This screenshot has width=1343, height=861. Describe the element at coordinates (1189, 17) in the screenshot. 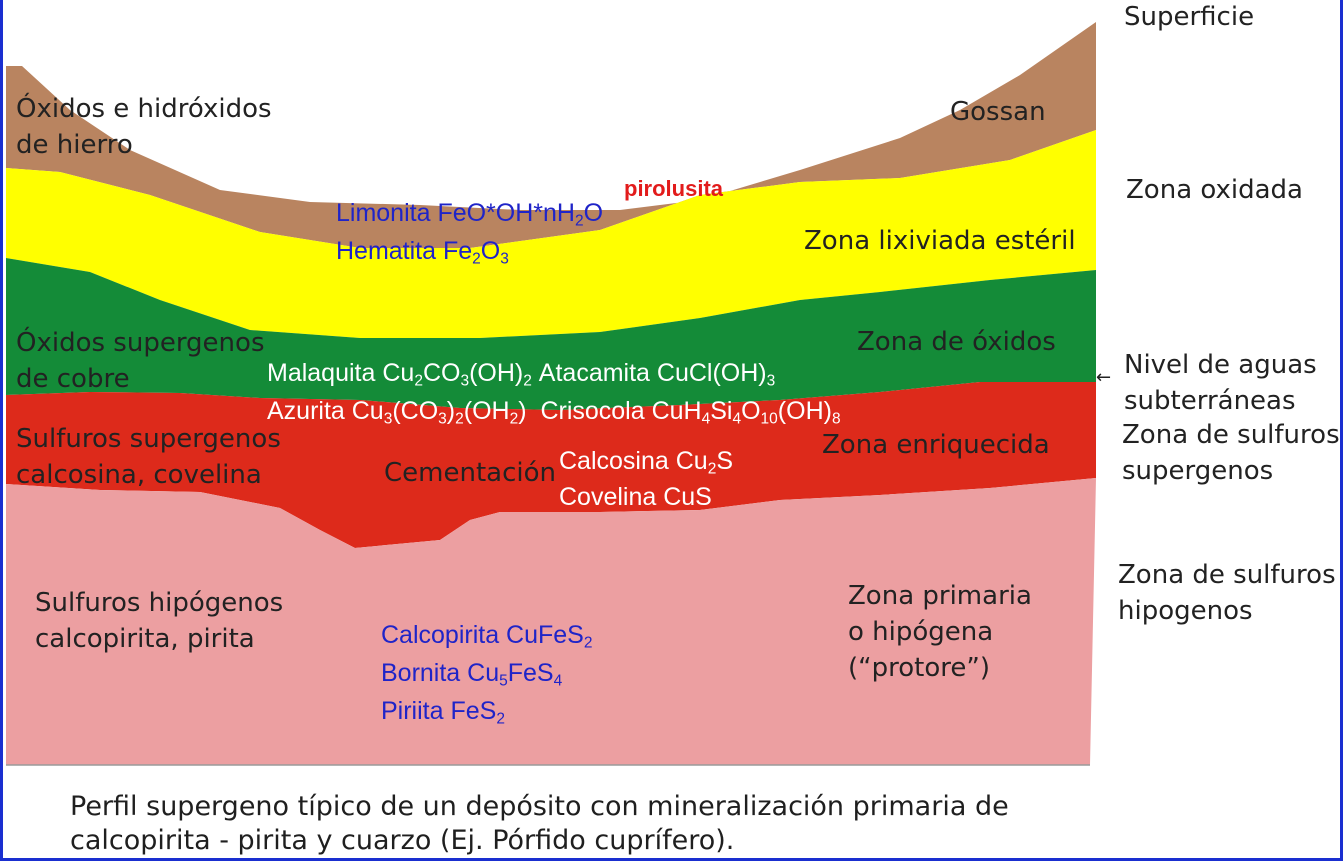

I see `surface-label: Superficie` at that location.